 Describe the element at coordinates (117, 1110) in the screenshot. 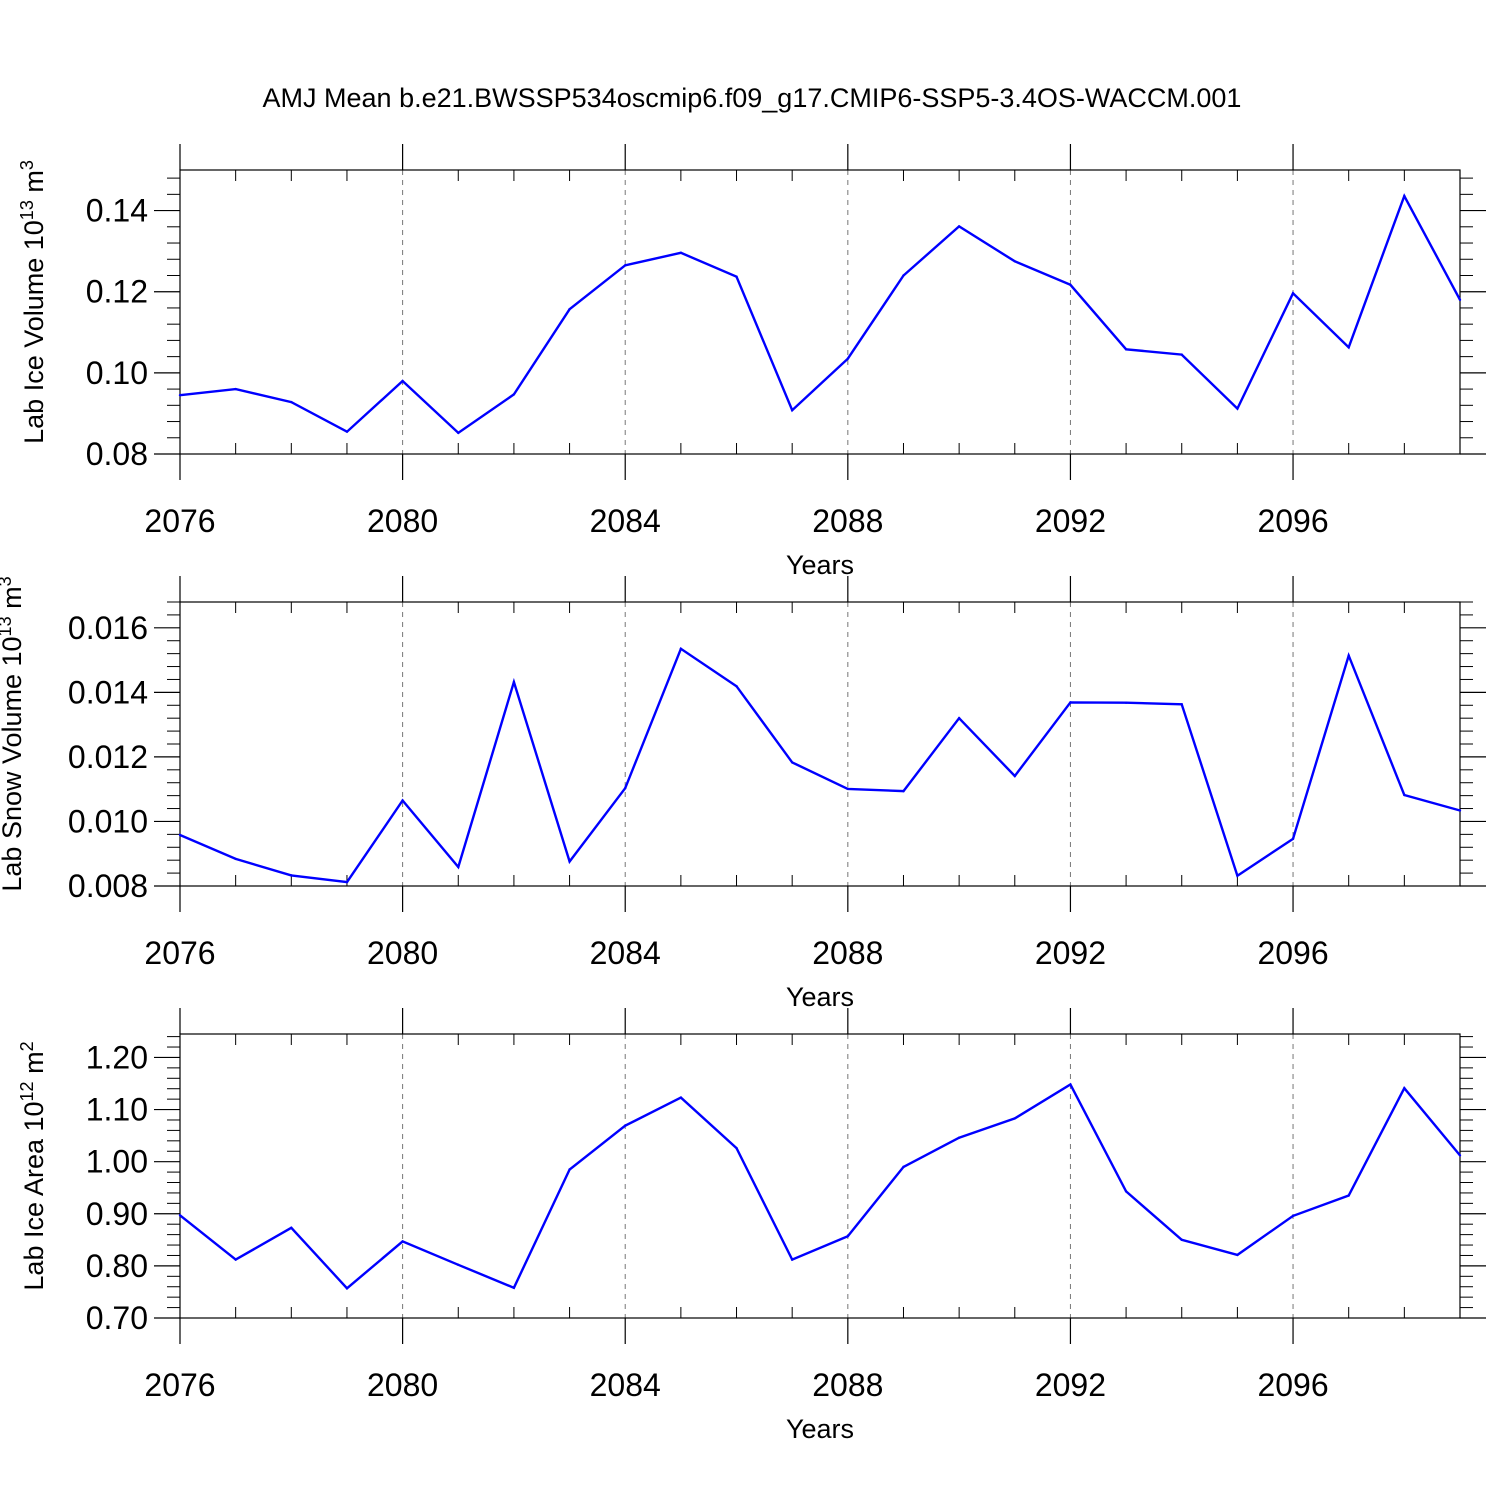

I see `y-tick-label: 1.10` at that location.